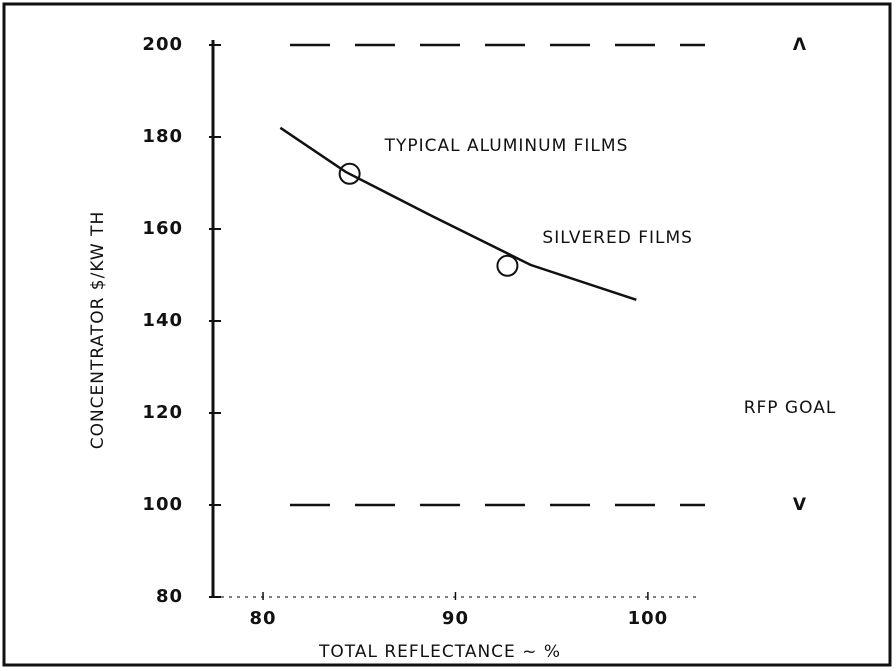 This screenshot has width=896, height=671. Describe the element at coordinates (98, 330) in the screenshot. I see `y-axis-label: CONCENTRATOR $/KW TH` at that location.